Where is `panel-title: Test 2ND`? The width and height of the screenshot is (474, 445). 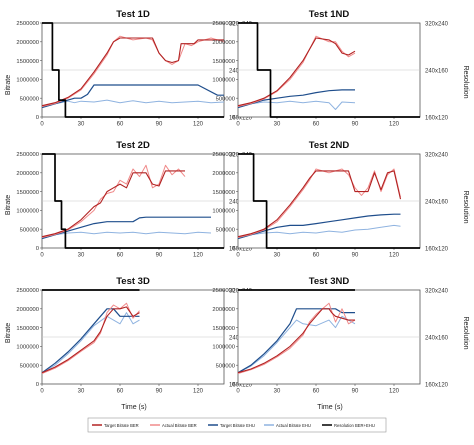
panel-title: Test 2ND is located at coordinates (329, 145).